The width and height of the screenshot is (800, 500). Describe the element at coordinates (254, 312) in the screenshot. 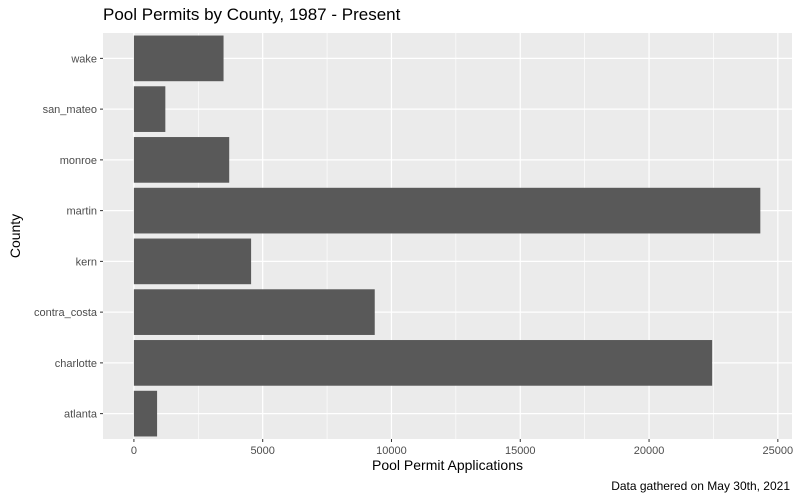

I see `bar-contra_costa` at that location.